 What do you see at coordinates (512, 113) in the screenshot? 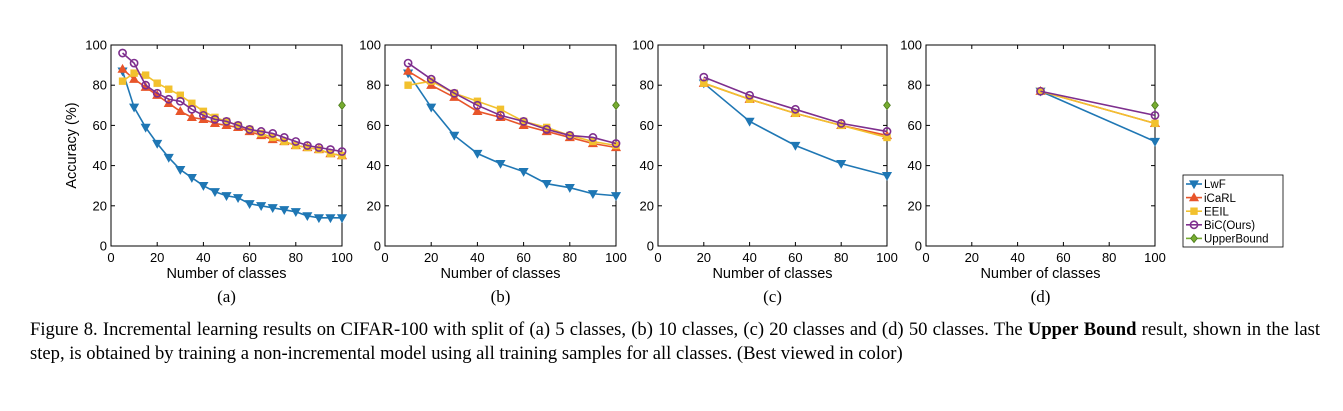
I see `series-line-eeil` at bounding box center [512, 113].